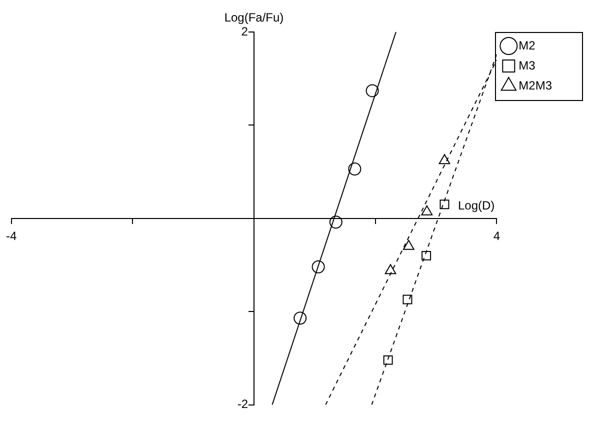  Describe the element at coordinates (11, 235) in the screenshot. I see `x-tick-label: -4` at that location.